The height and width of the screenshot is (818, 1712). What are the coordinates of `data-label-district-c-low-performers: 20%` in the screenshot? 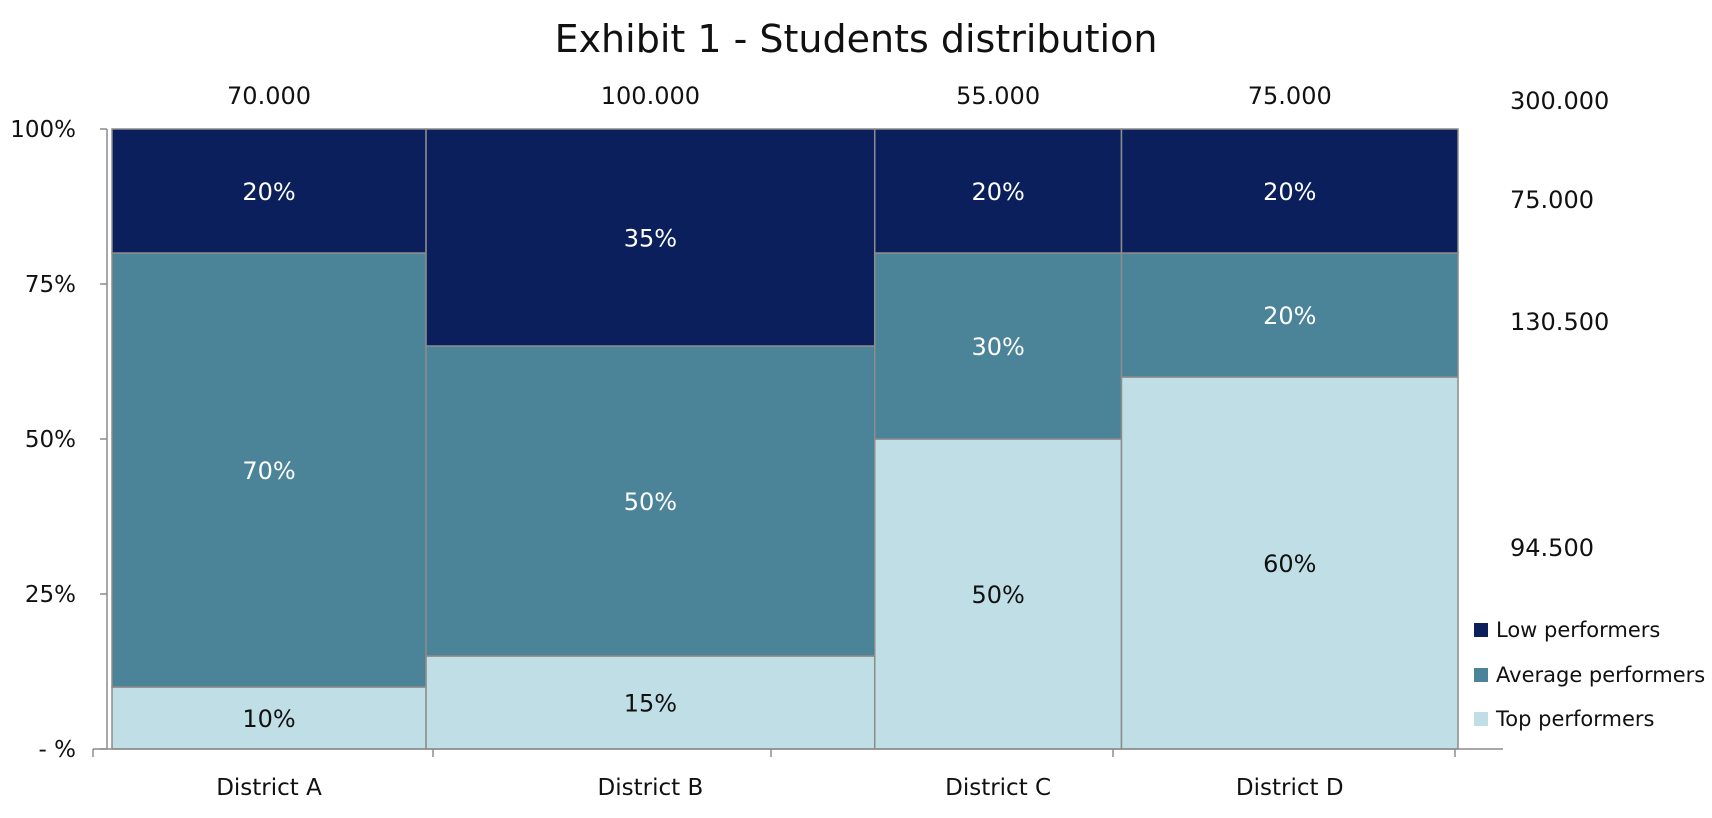 It's located at (997, 192).